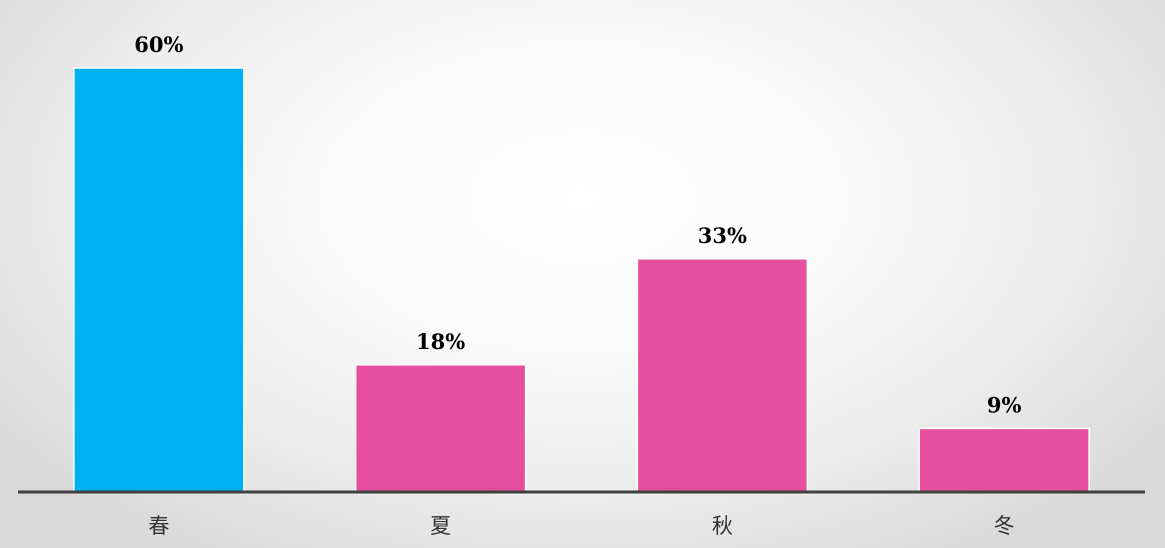 The height and width of the screenshot is (548, 1165). What do you see at coordinates (722, 526) in the screenshot?
I see `x-tick-label-3: 秋` at bounding box center [722, 526].